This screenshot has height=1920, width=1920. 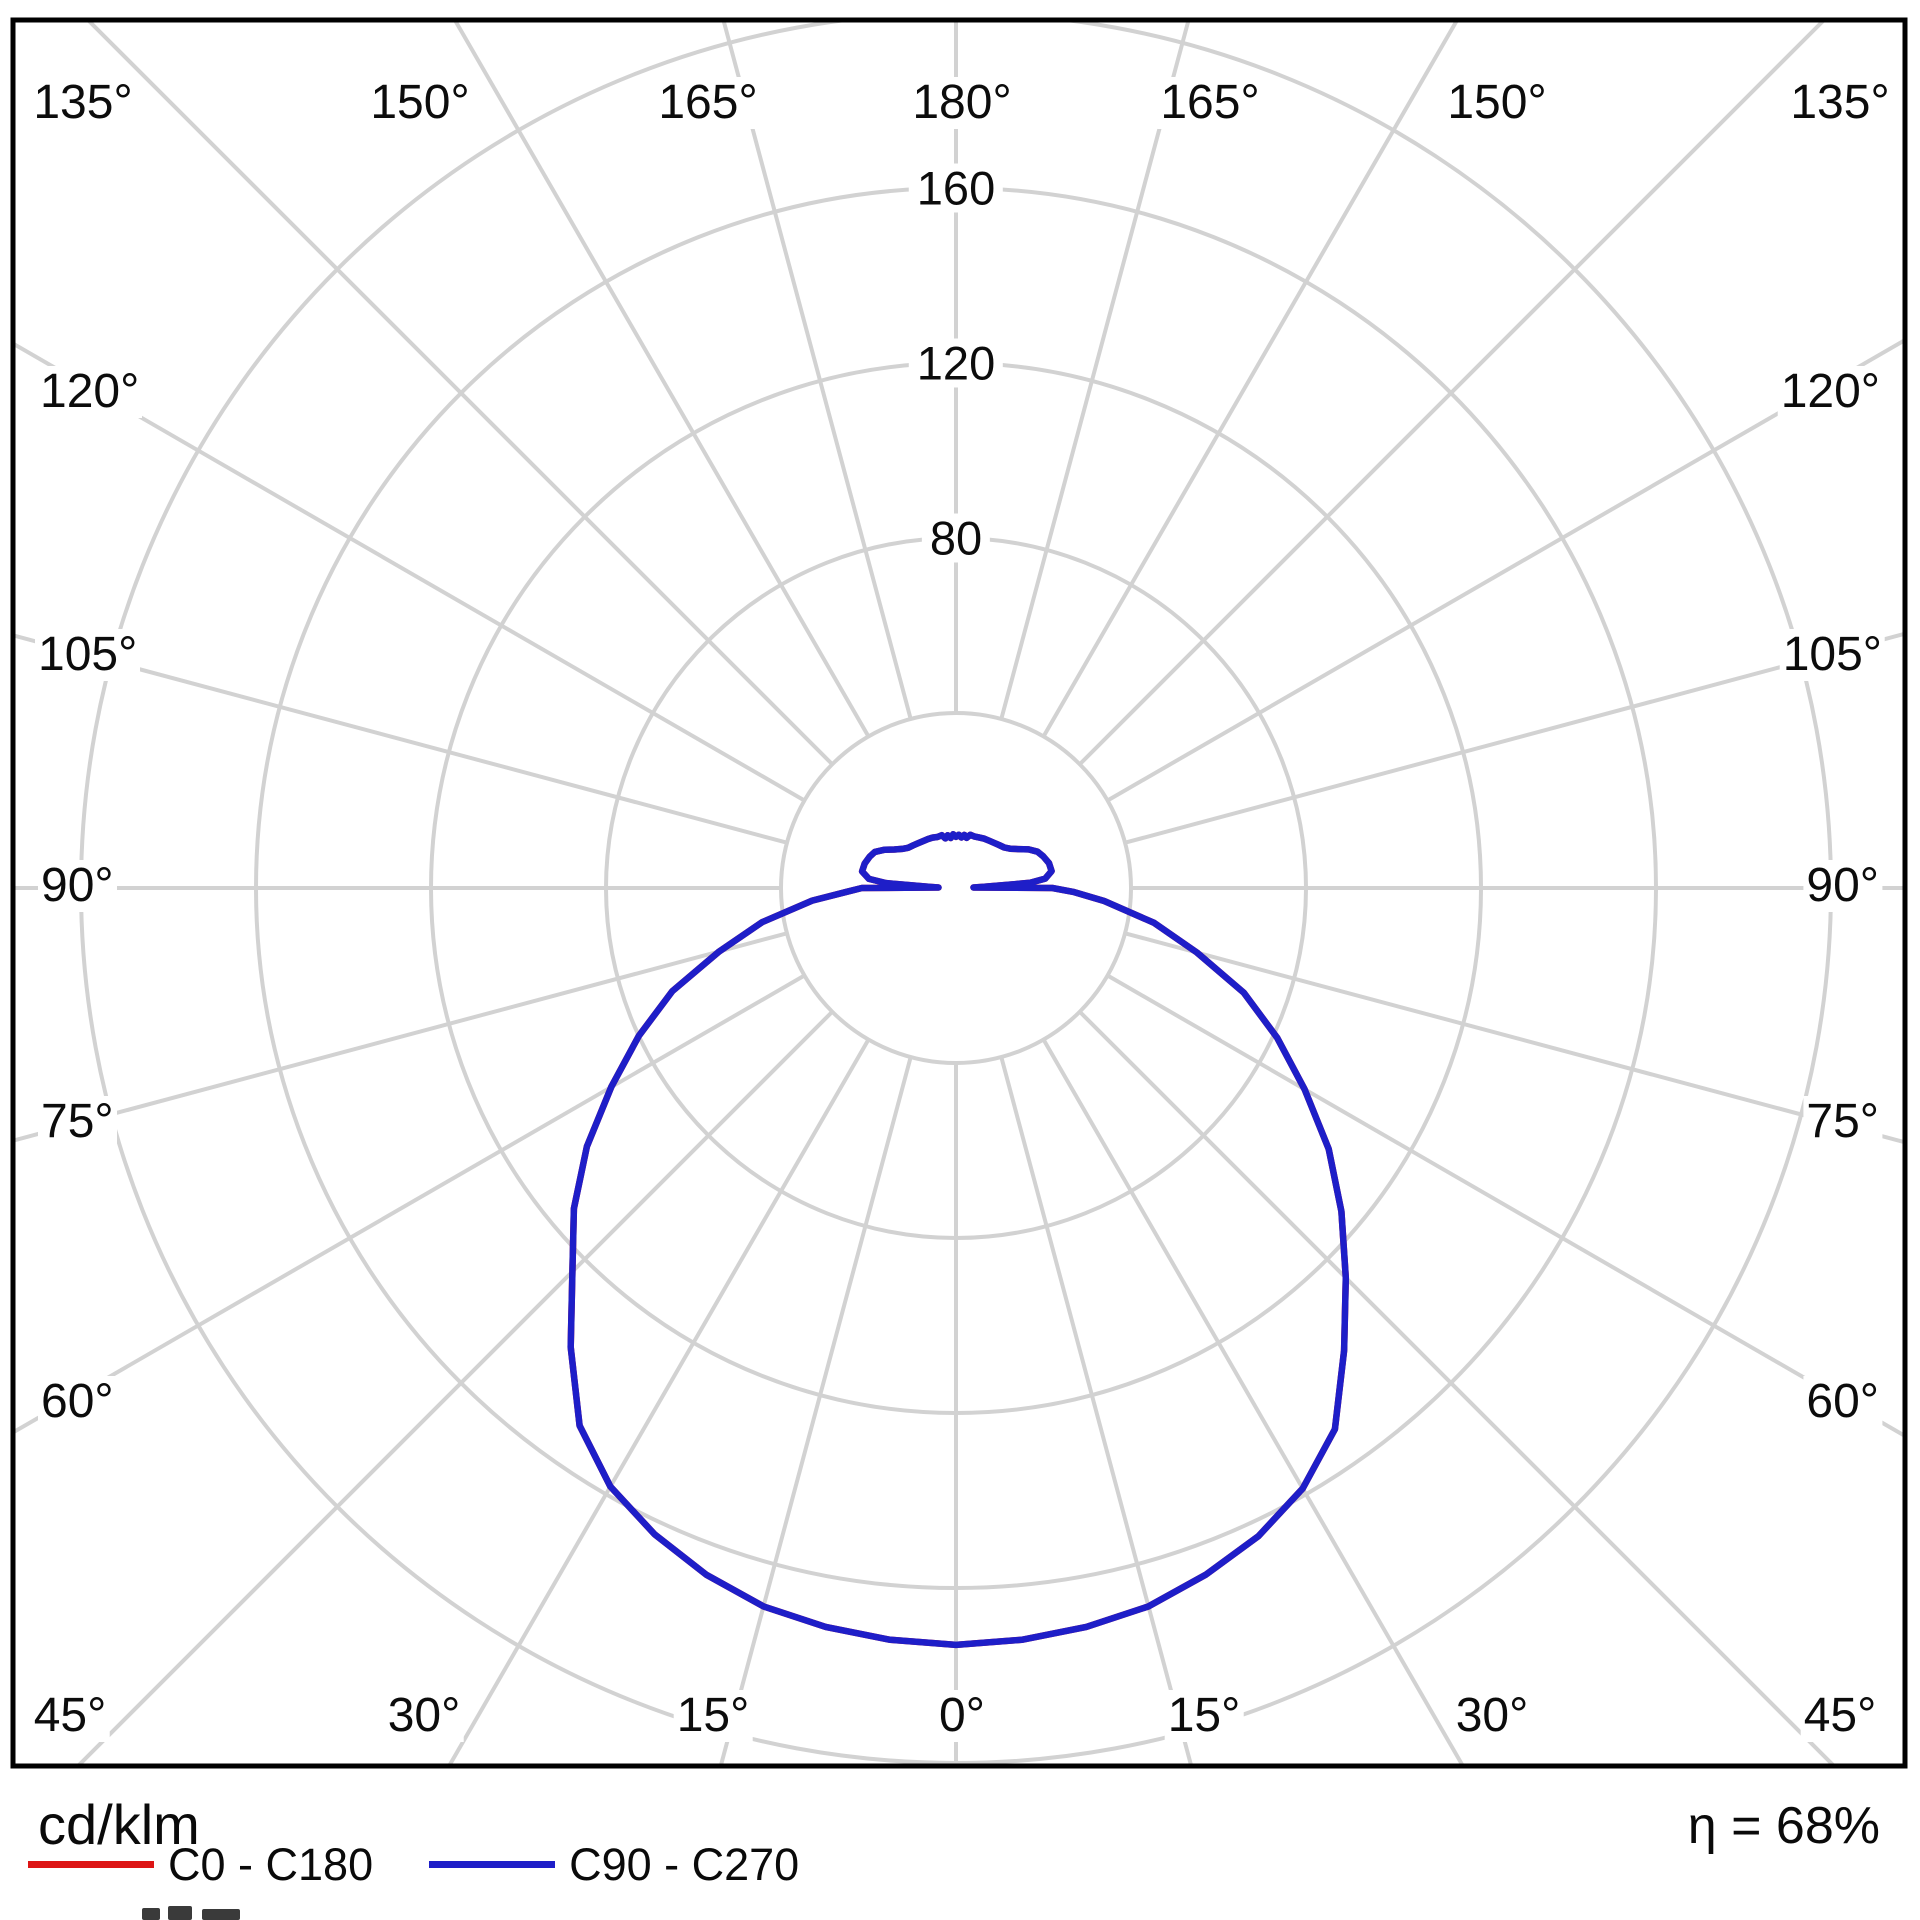 What do you see at coordinates (962, 103) in the screenshot?
I see `angle-label: 180°` at bounding box center [962, 103].